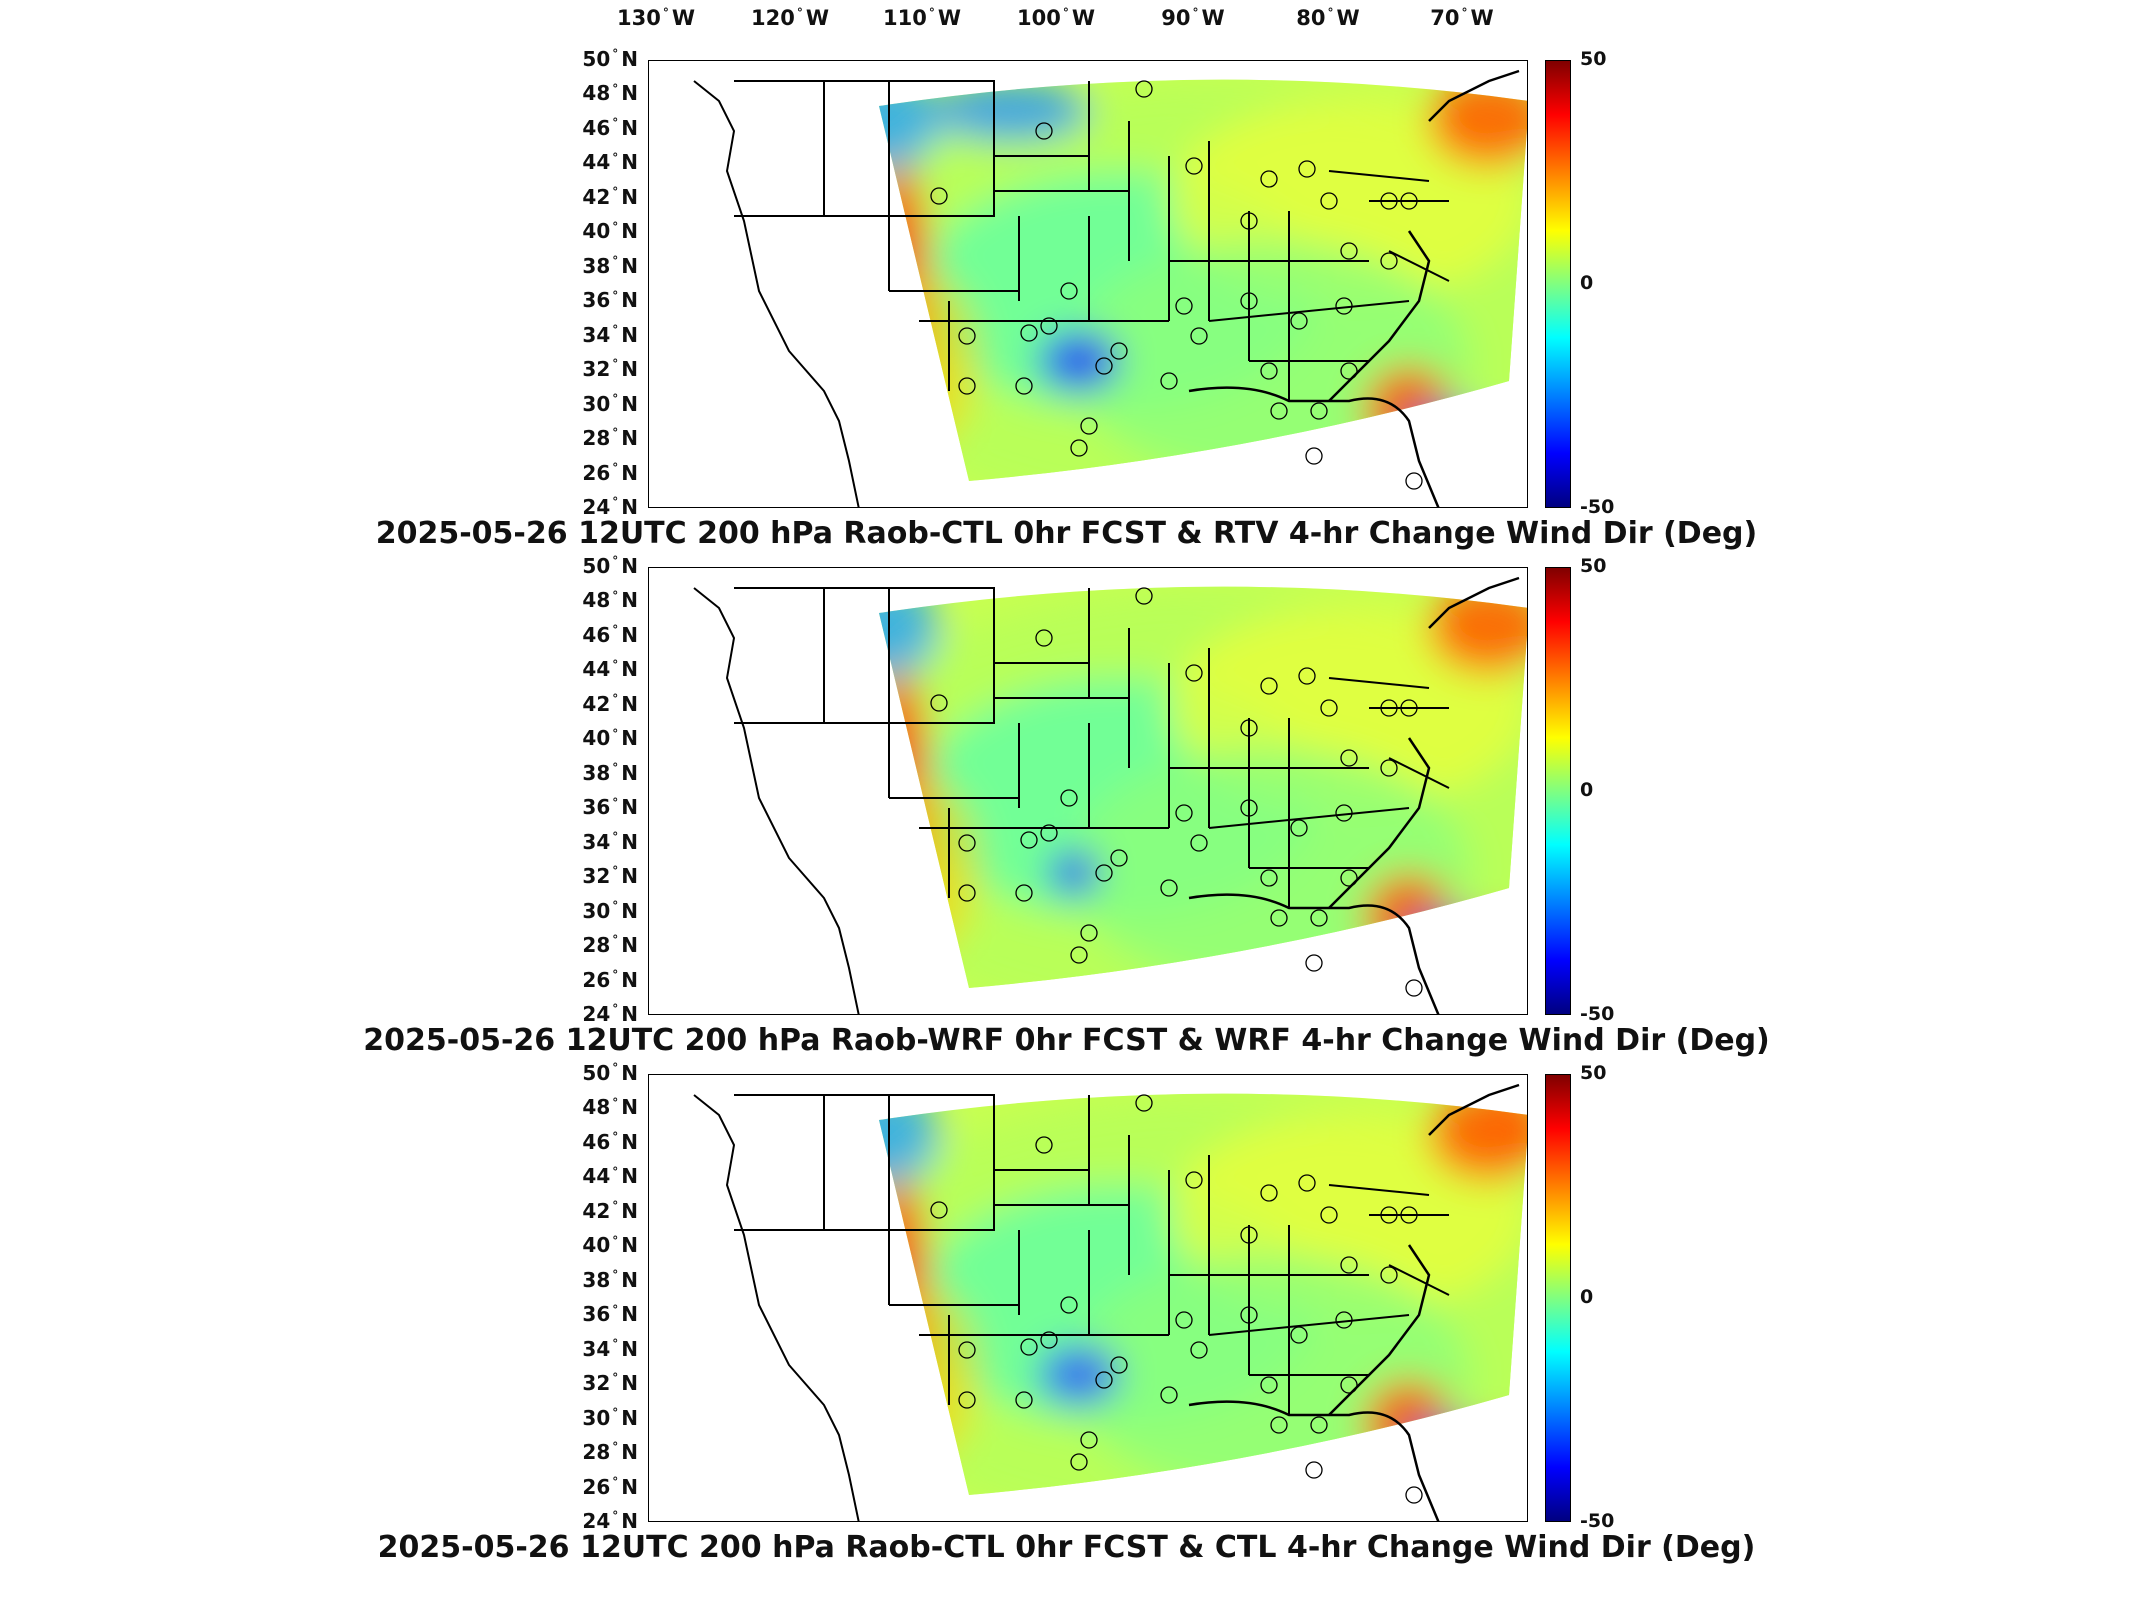 This screenshot has width=2133, height=1600. I want to click on lat-label: 40 ° N, so click(610, 1245).